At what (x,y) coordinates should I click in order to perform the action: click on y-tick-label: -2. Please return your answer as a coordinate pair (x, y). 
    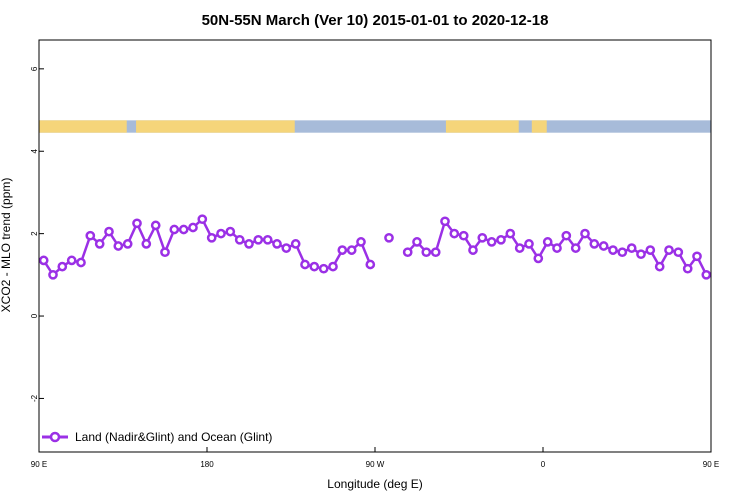
    Looking at the image, I should click on (34, 398).